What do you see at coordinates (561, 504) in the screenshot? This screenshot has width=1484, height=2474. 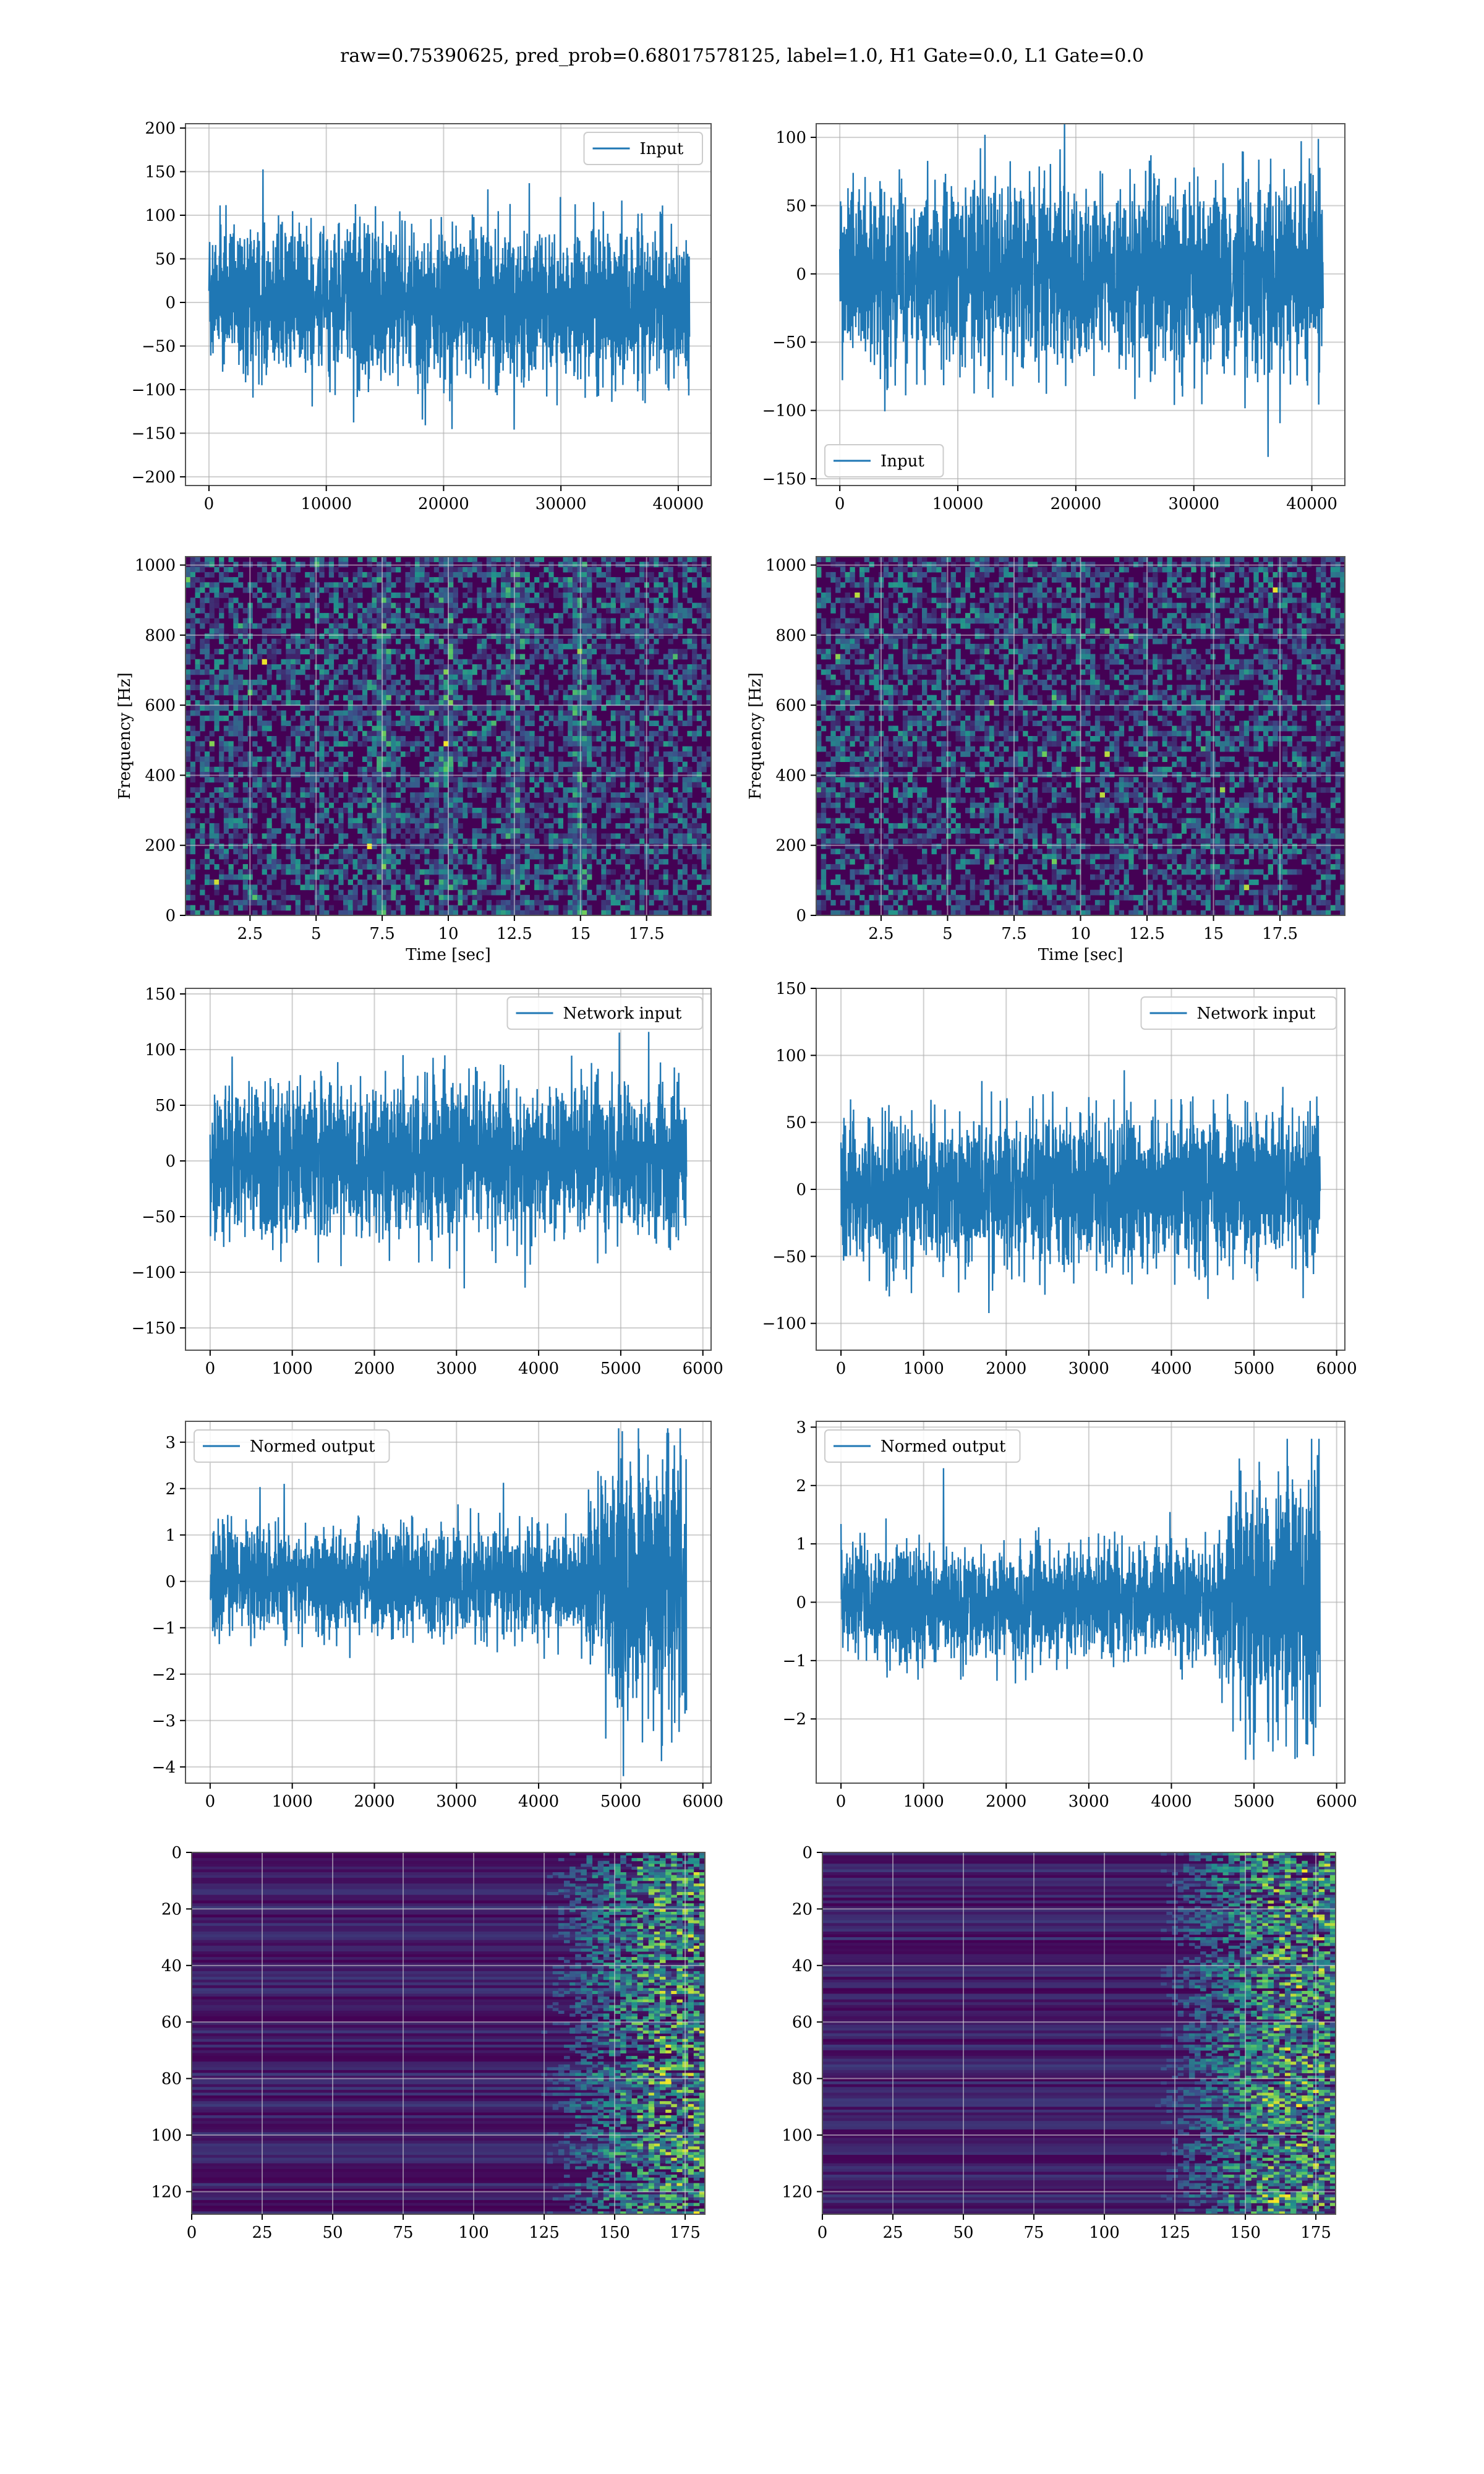 I see `h1-input-xtick-label: 30000` at bounding box center [561, 504].